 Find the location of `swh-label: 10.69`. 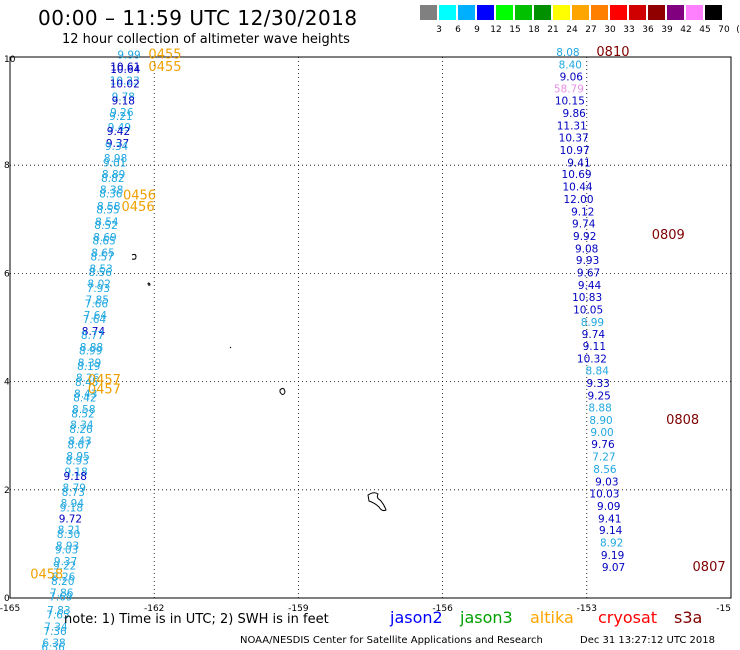

swh-label: 10.69 is located at coordinates (577, 175).